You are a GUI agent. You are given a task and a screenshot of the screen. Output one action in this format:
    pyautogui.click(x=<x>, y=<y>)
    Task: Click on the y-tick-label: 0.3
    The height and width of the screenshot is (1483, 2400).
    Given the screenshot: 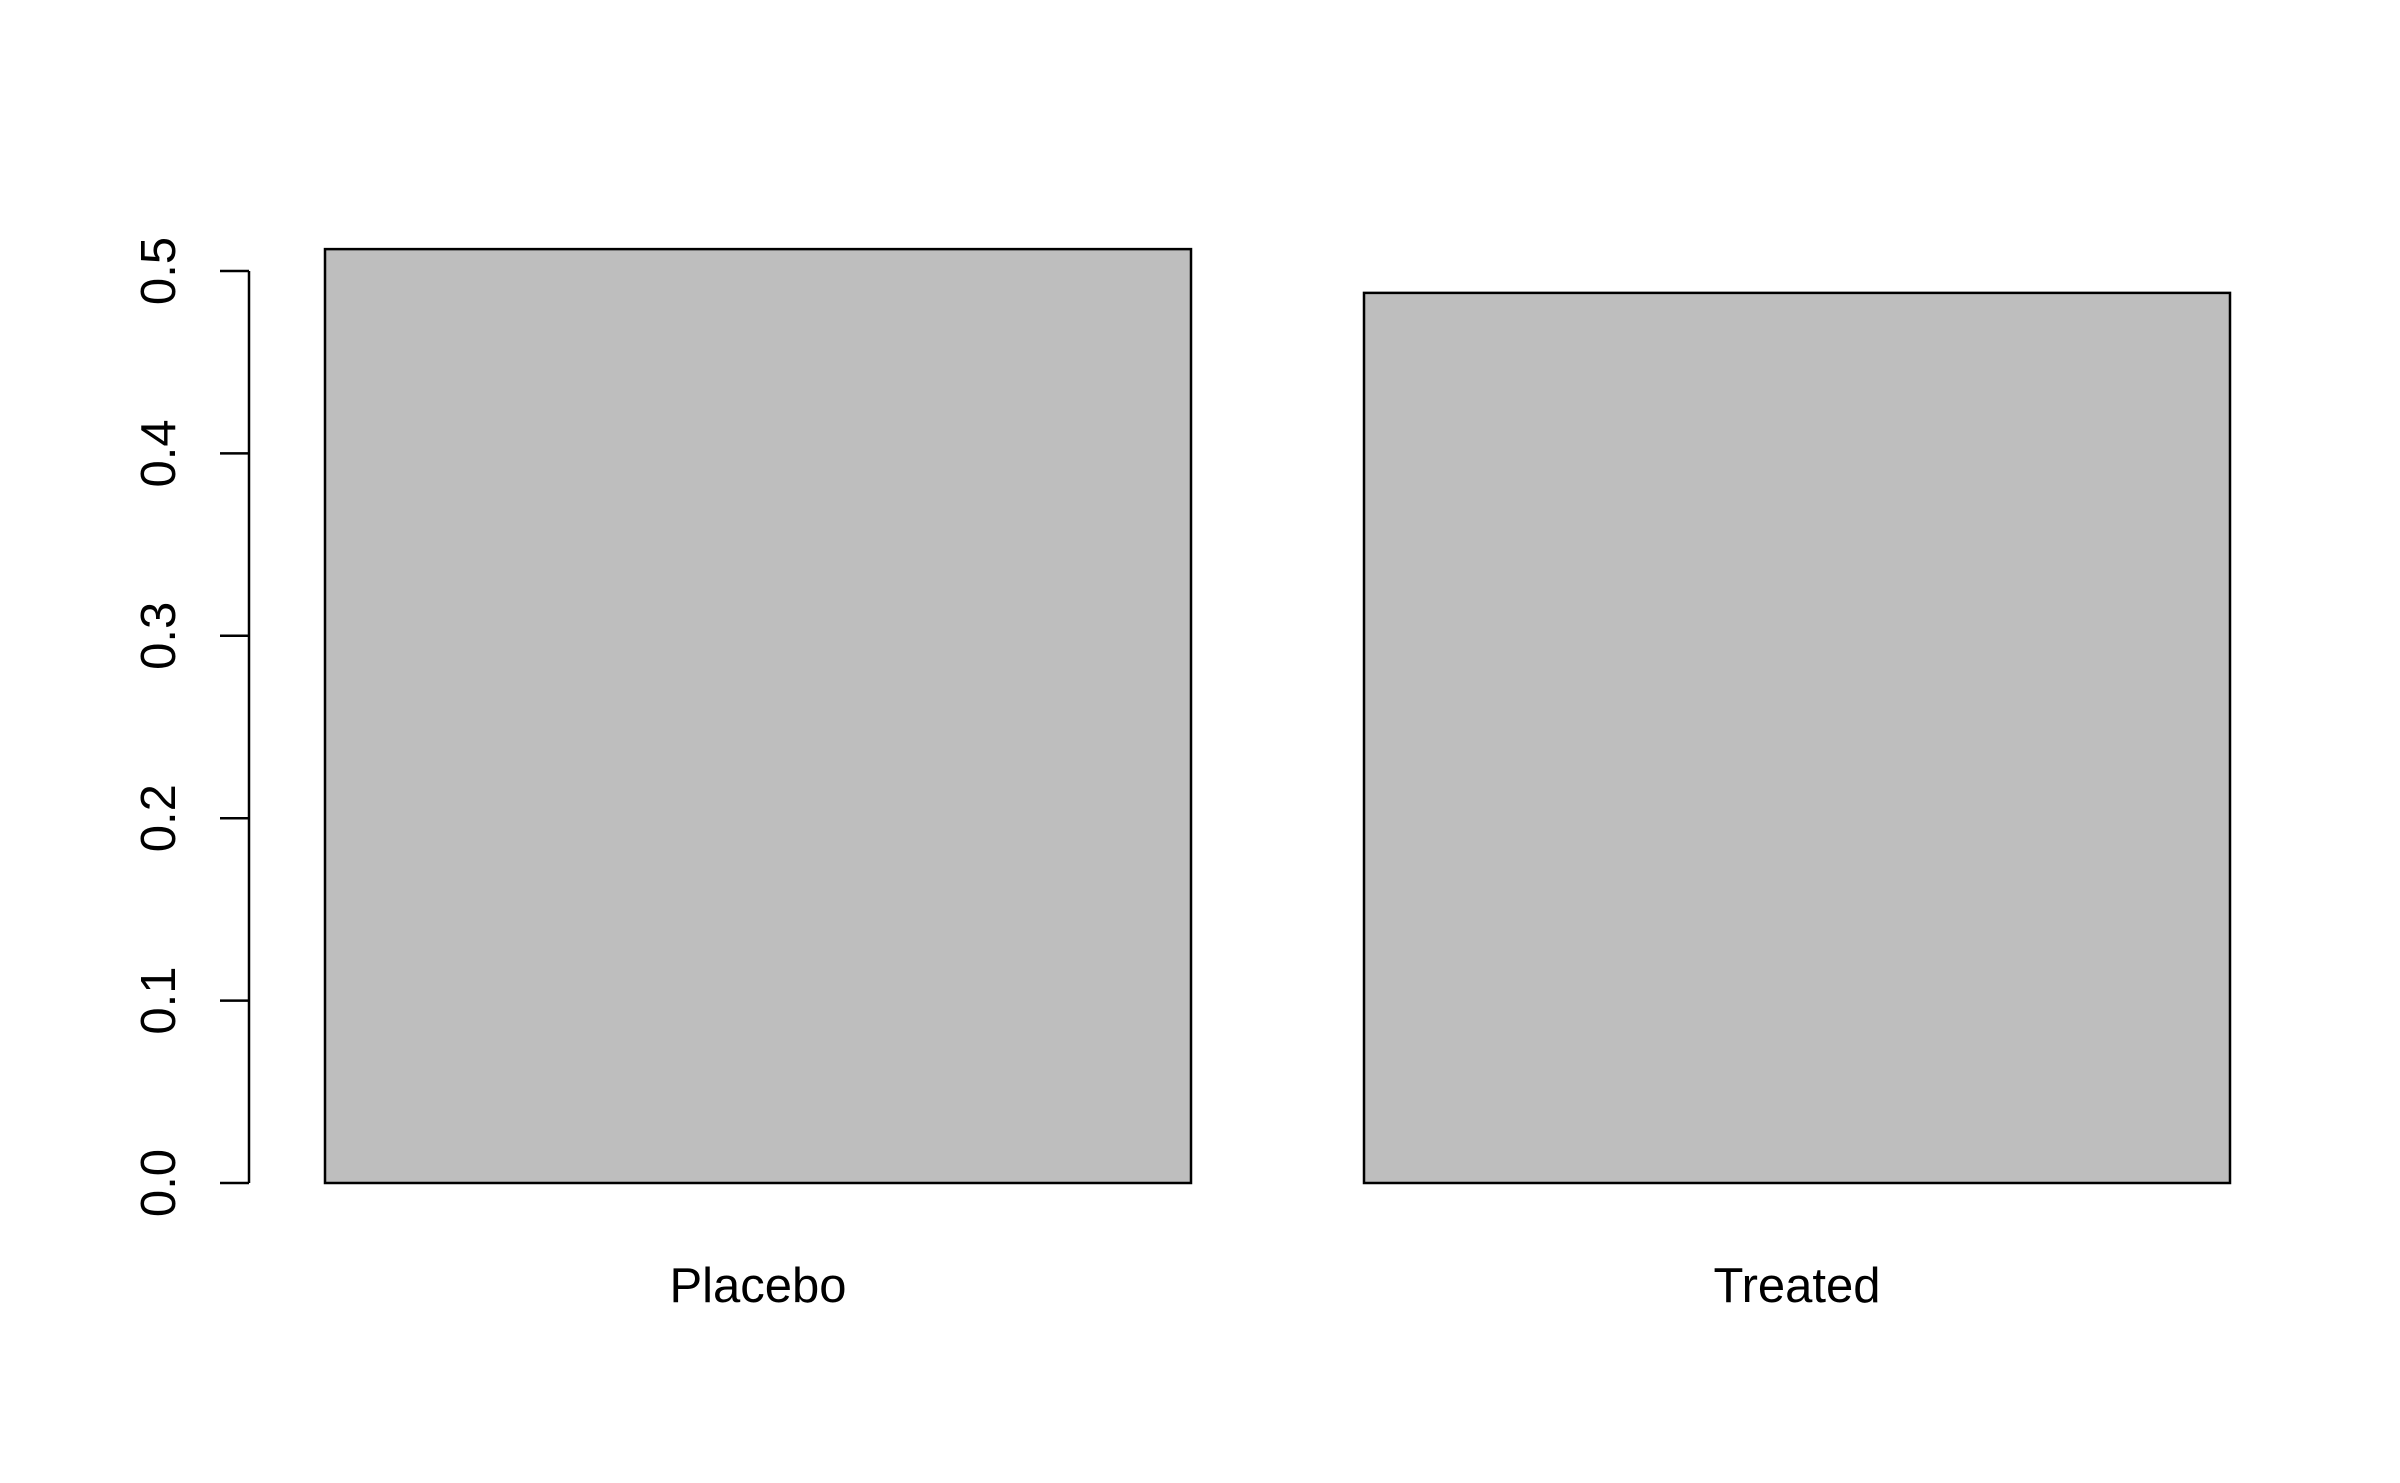 What is the action you would take?
    pyautogui.click(x=159, y=636)
    